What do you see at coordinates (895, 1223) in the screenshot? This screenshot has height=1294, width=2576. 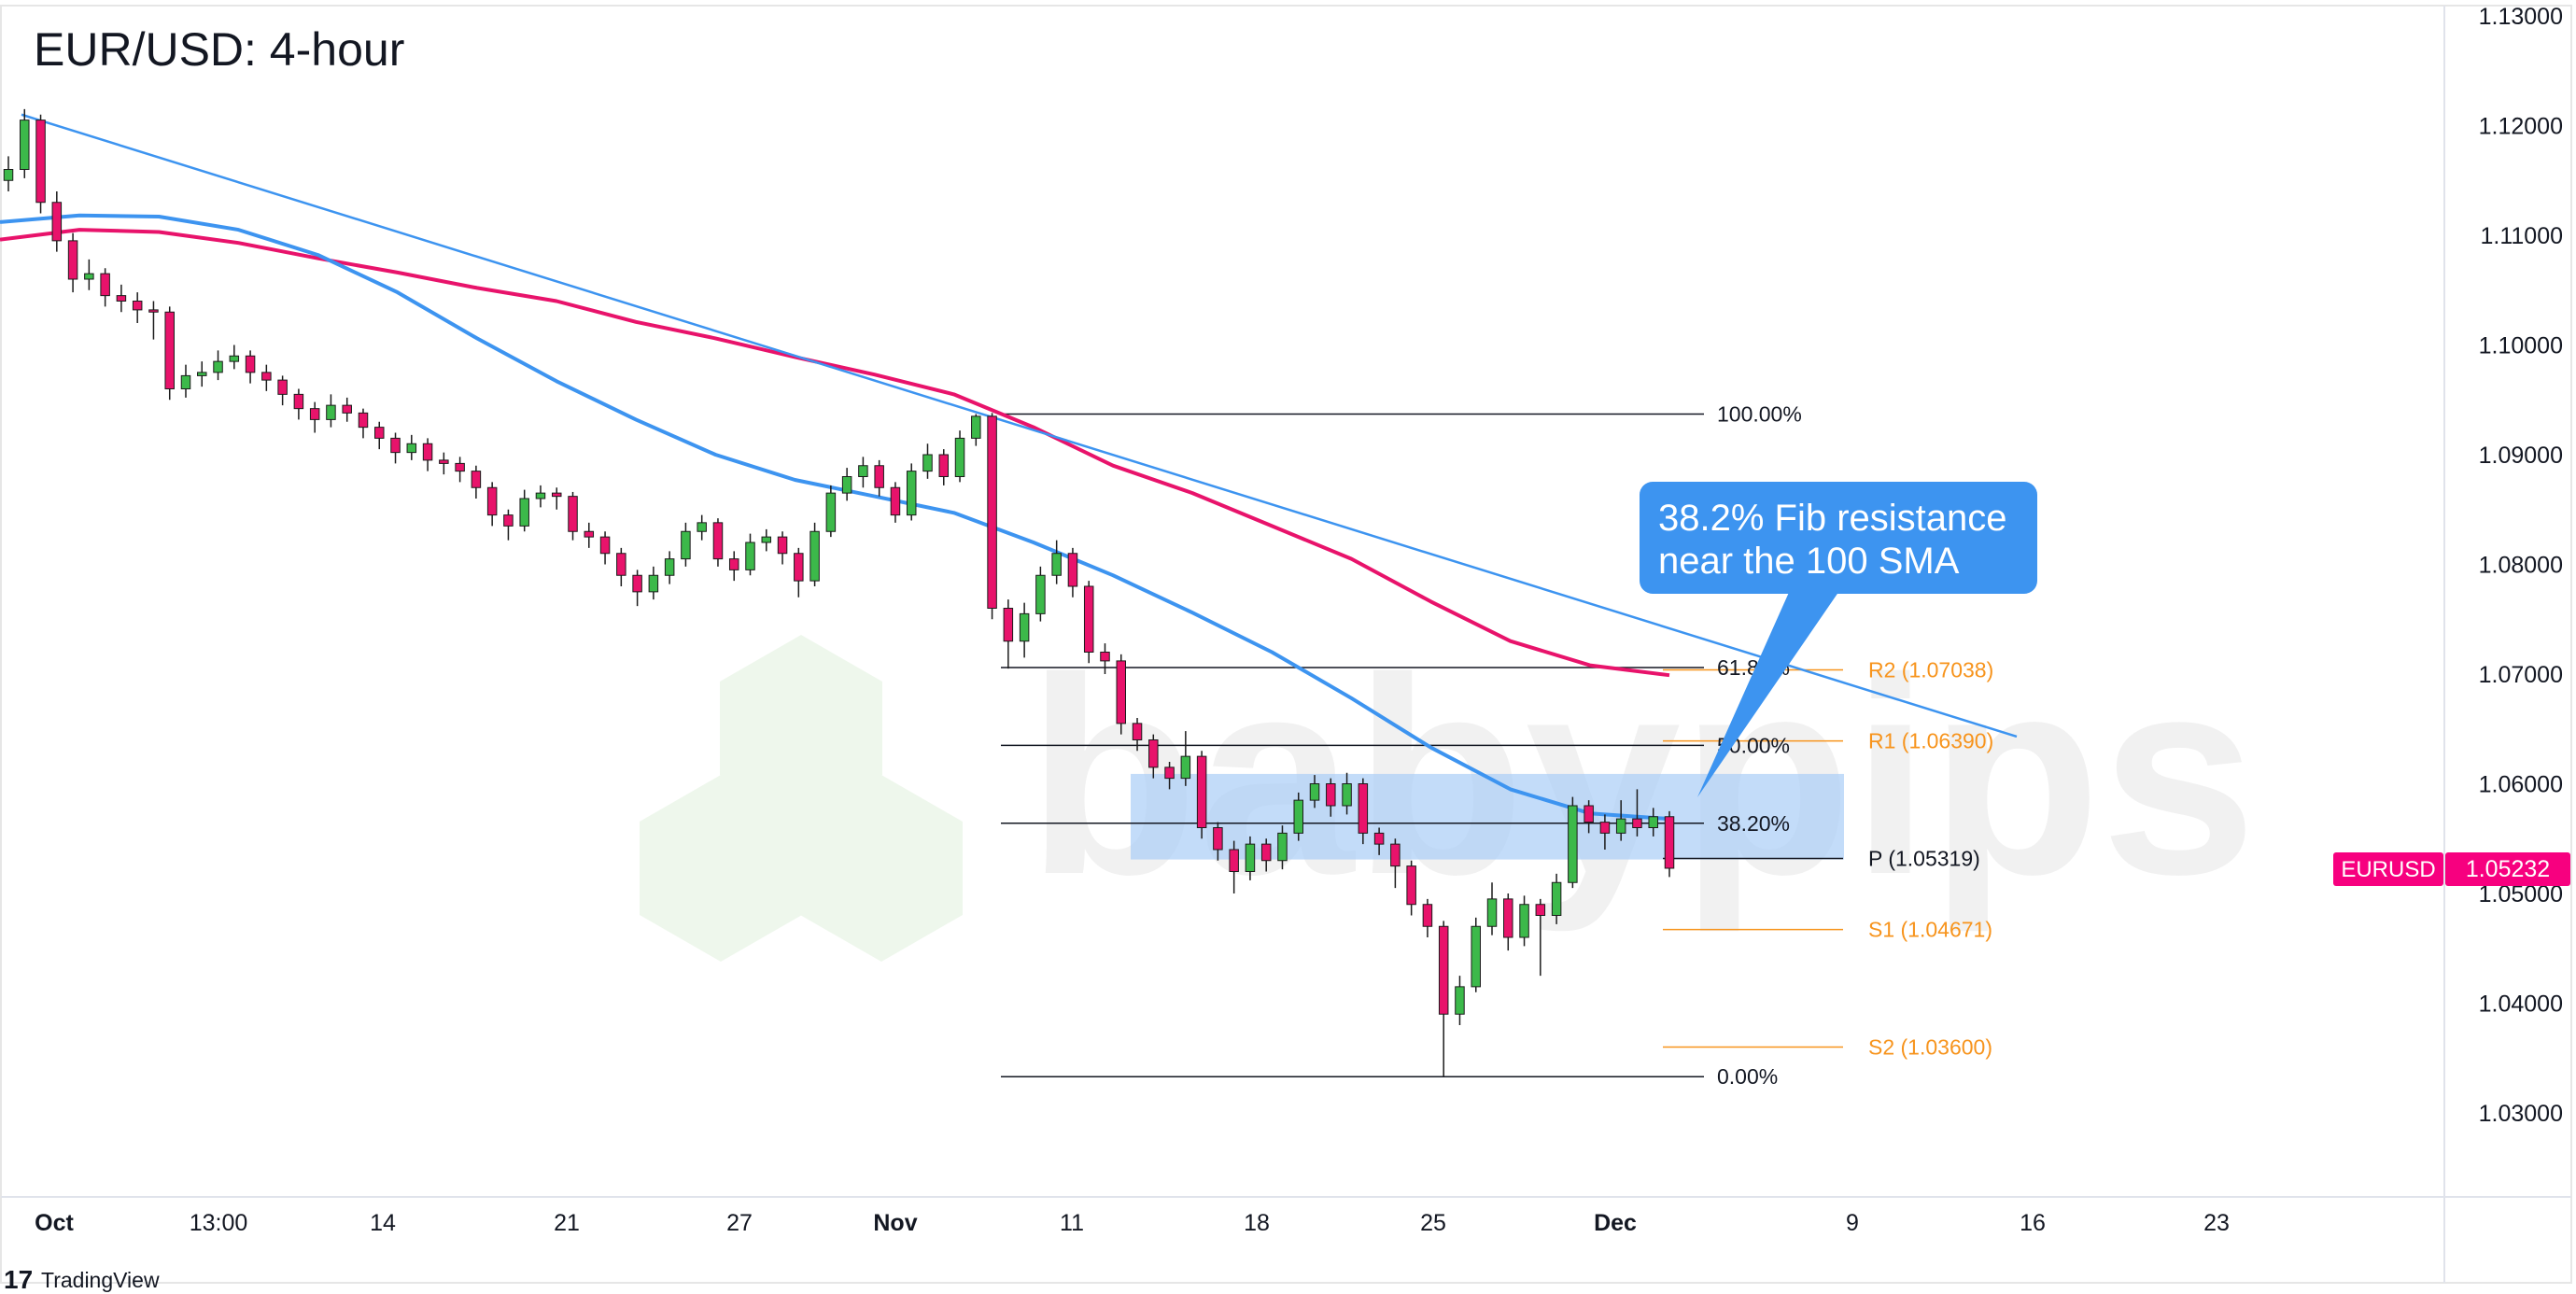 I see `x-tick-label: Nov` at bounding box center [895, 1223].